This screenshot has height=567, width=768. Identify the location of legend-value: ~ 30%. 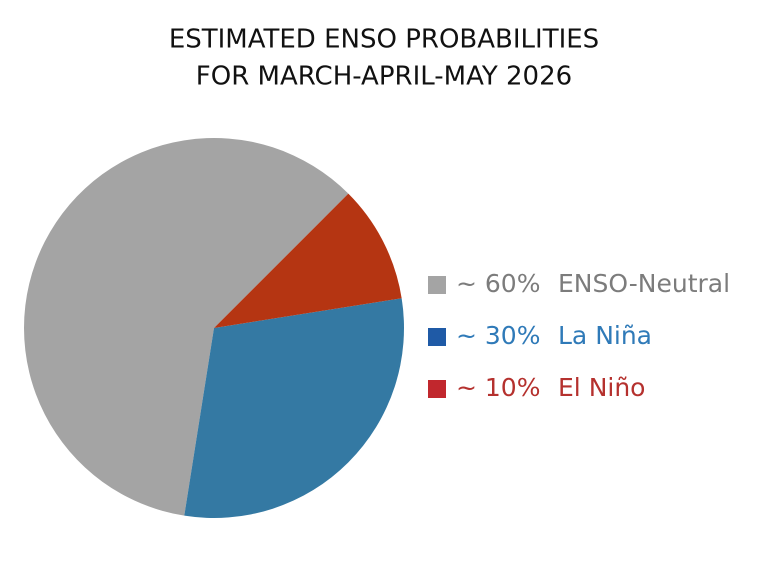
(498, 335).